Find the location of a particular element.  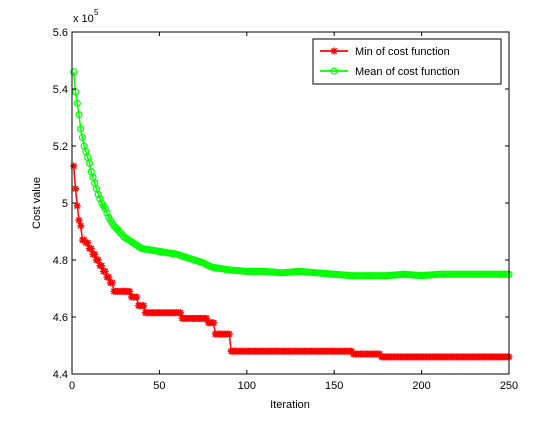

x-tick-label: 150 is located at coordinates (334, 386).